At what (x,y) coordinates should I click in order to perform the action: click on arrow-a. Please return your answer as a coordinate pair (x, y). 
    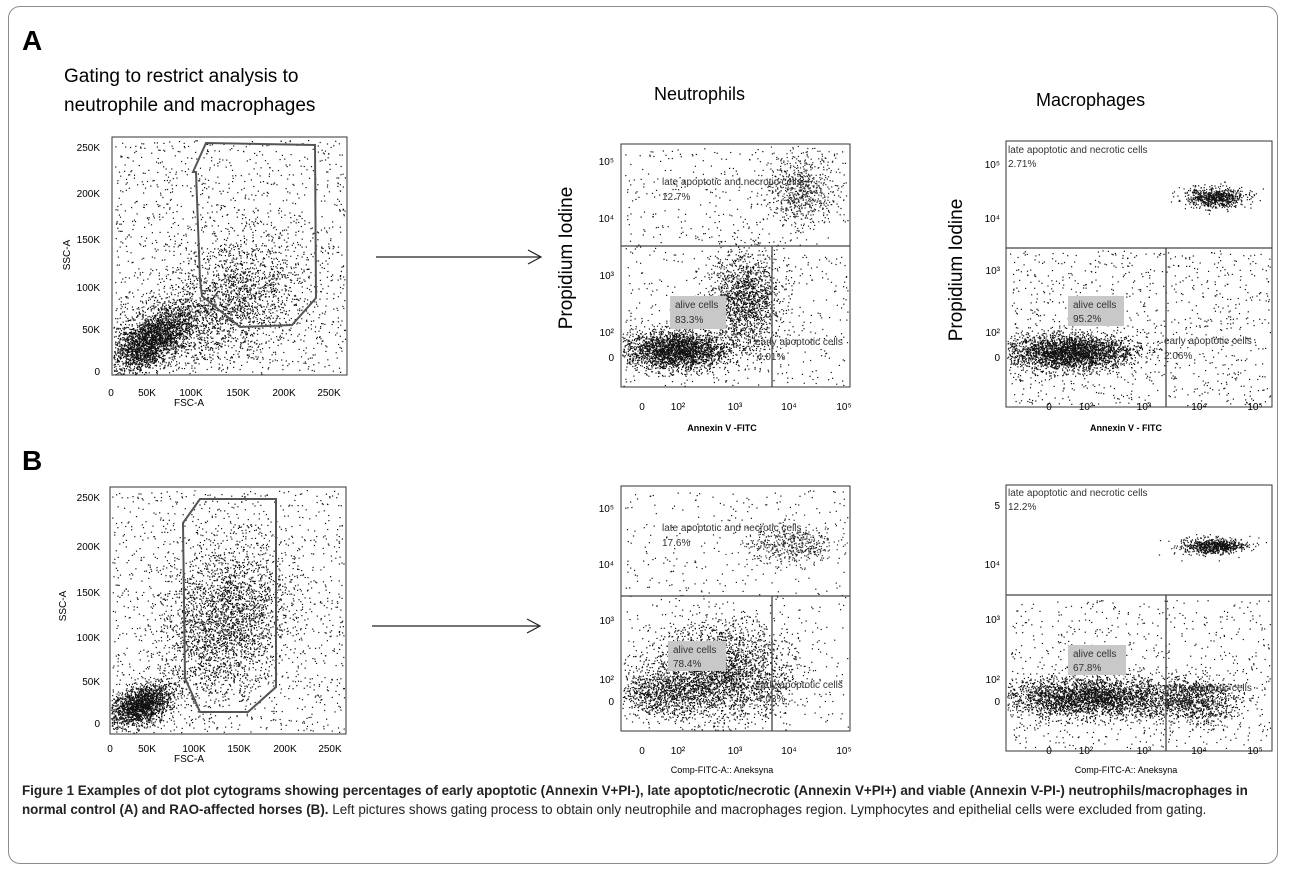
    Looking at the image, I should click on (459, 257).